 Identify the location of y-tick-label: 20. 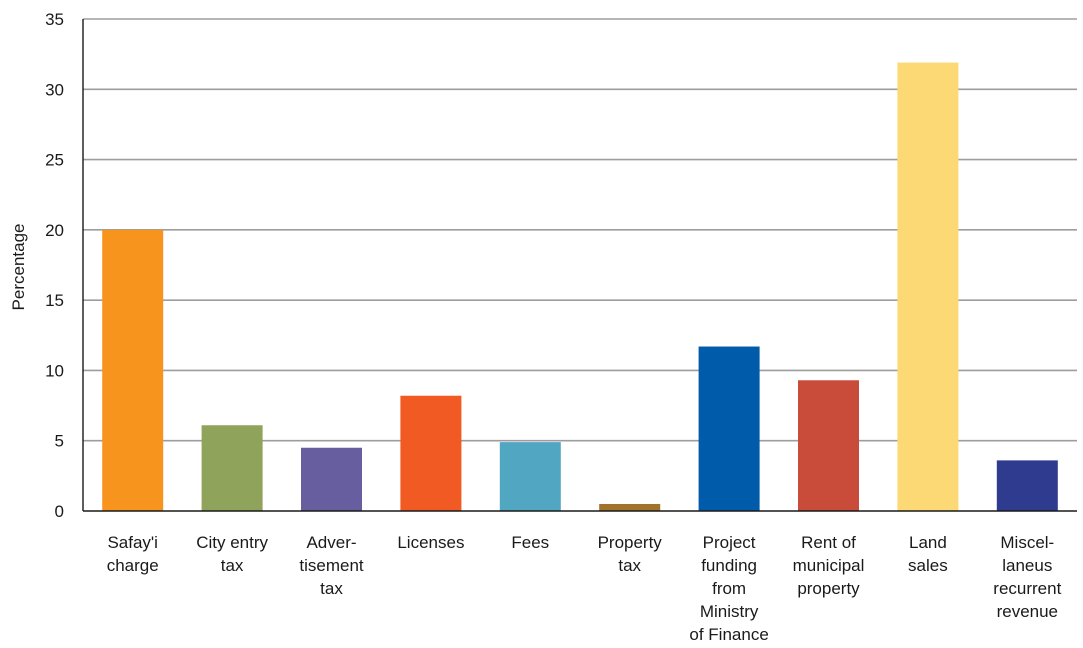
(54, 230).